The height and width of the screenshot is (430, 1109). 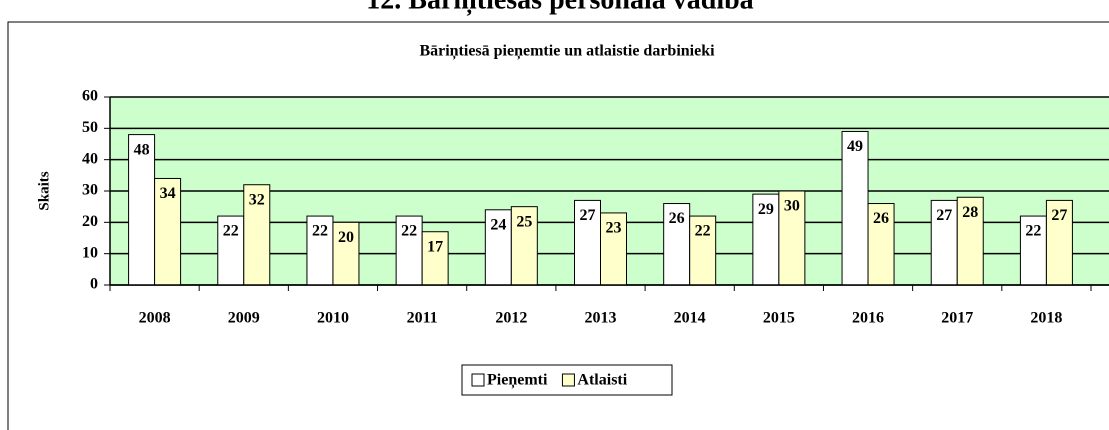 What do you see at coordinates (142, 149) in the screenshot?
I see `data-label: 48` at bounding box center [142, 149].